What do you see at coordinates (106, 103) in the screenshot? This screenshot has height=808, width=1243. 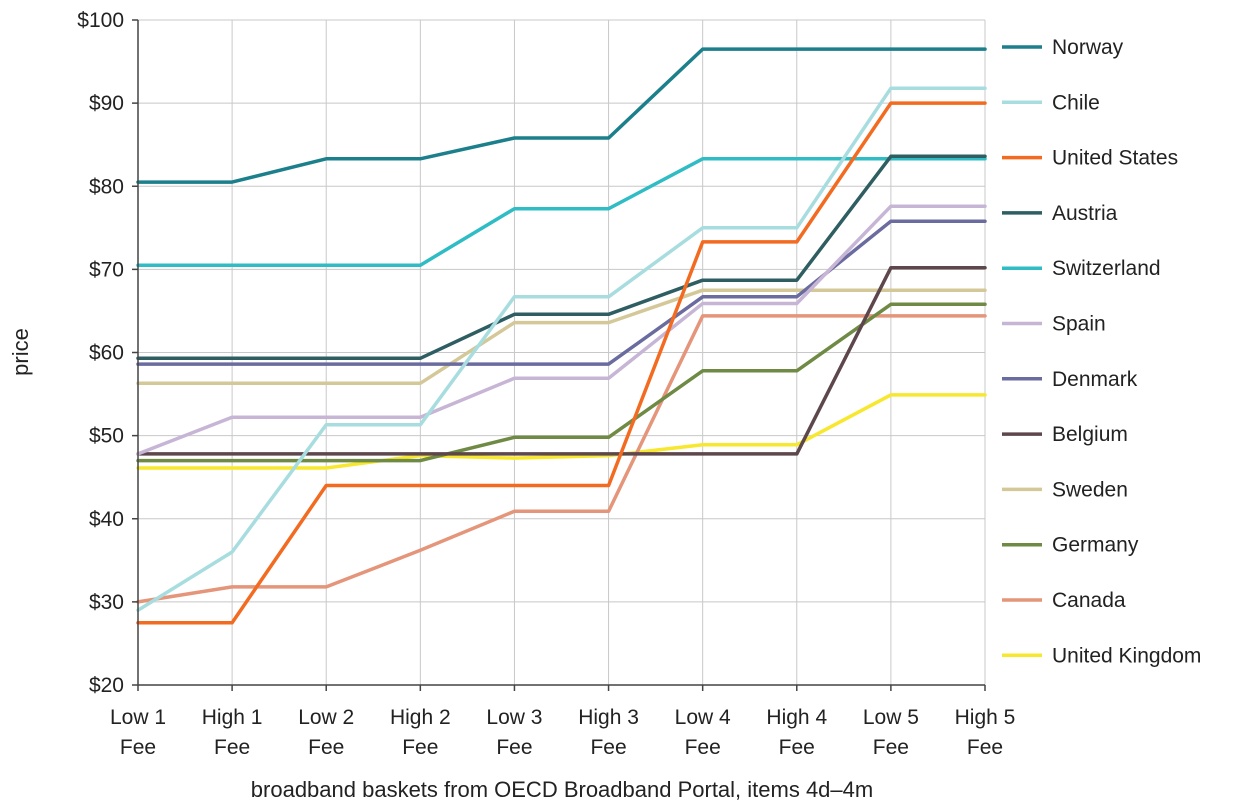 I see `y-tick-label: $90` at bounding box center [106, 103].